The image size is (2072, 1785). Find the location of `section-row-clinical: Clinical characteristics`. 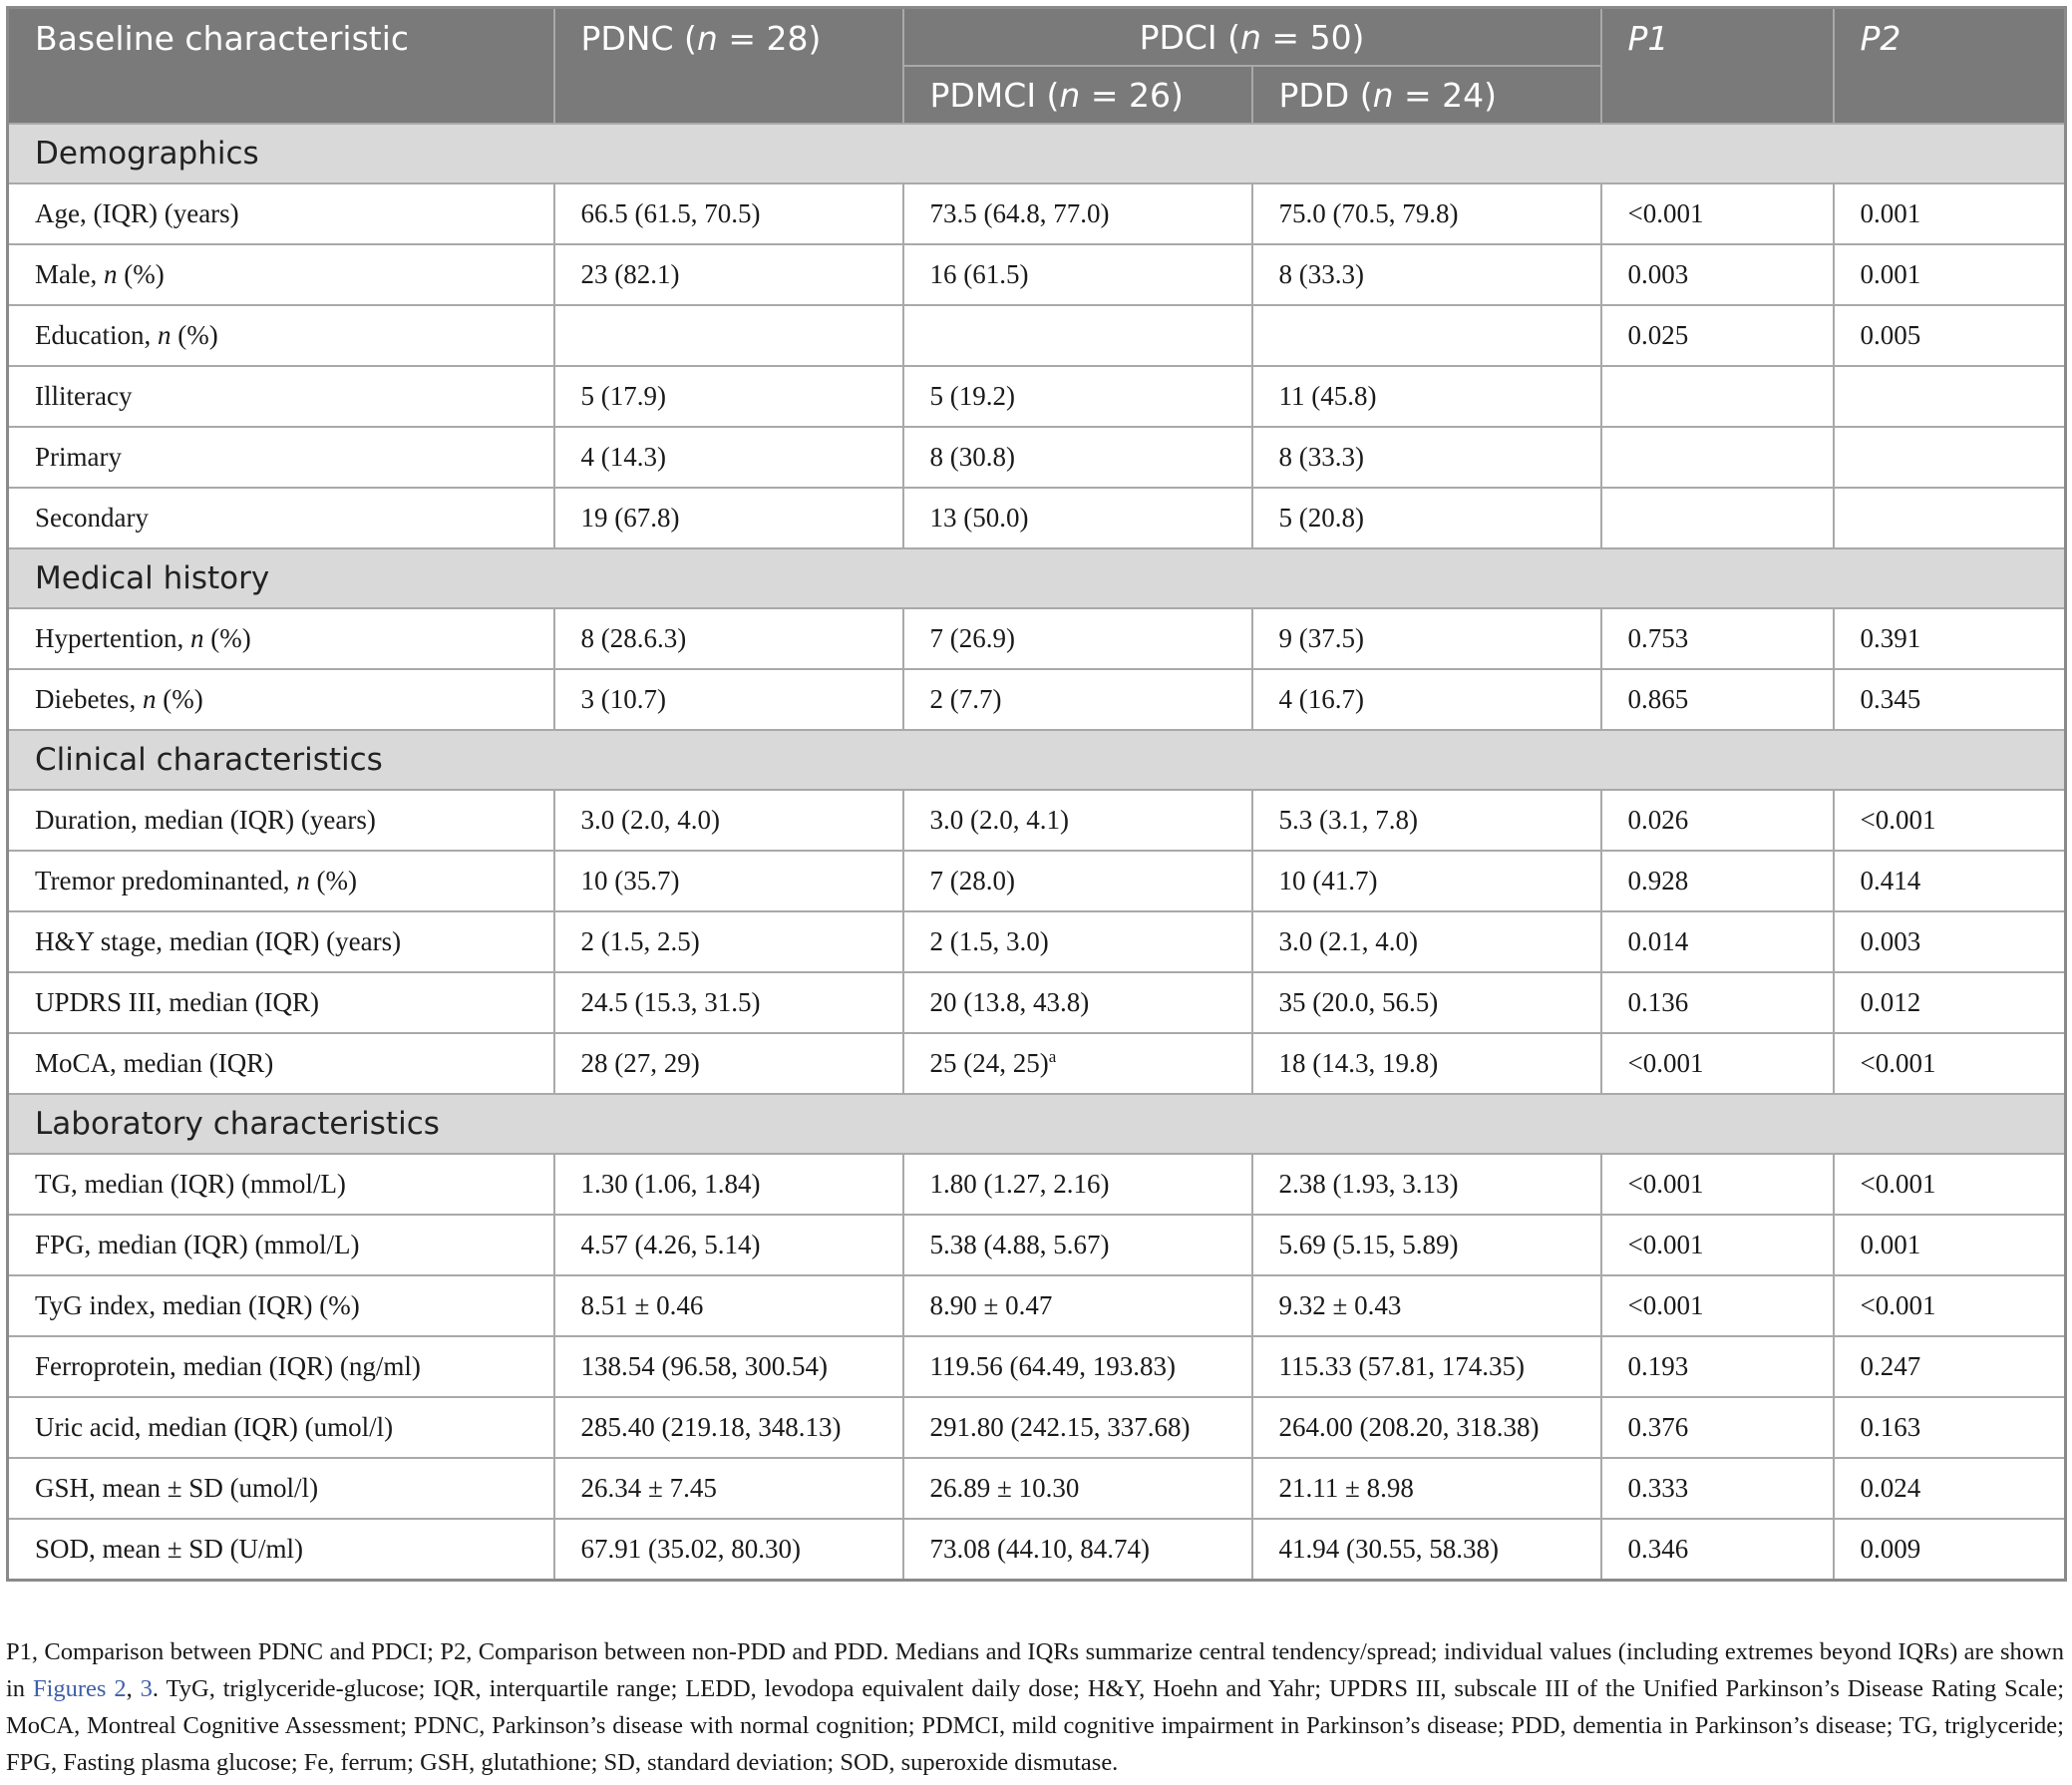

section-row-clinical: Clinical characteristics is located at coordinates (1036, 760).